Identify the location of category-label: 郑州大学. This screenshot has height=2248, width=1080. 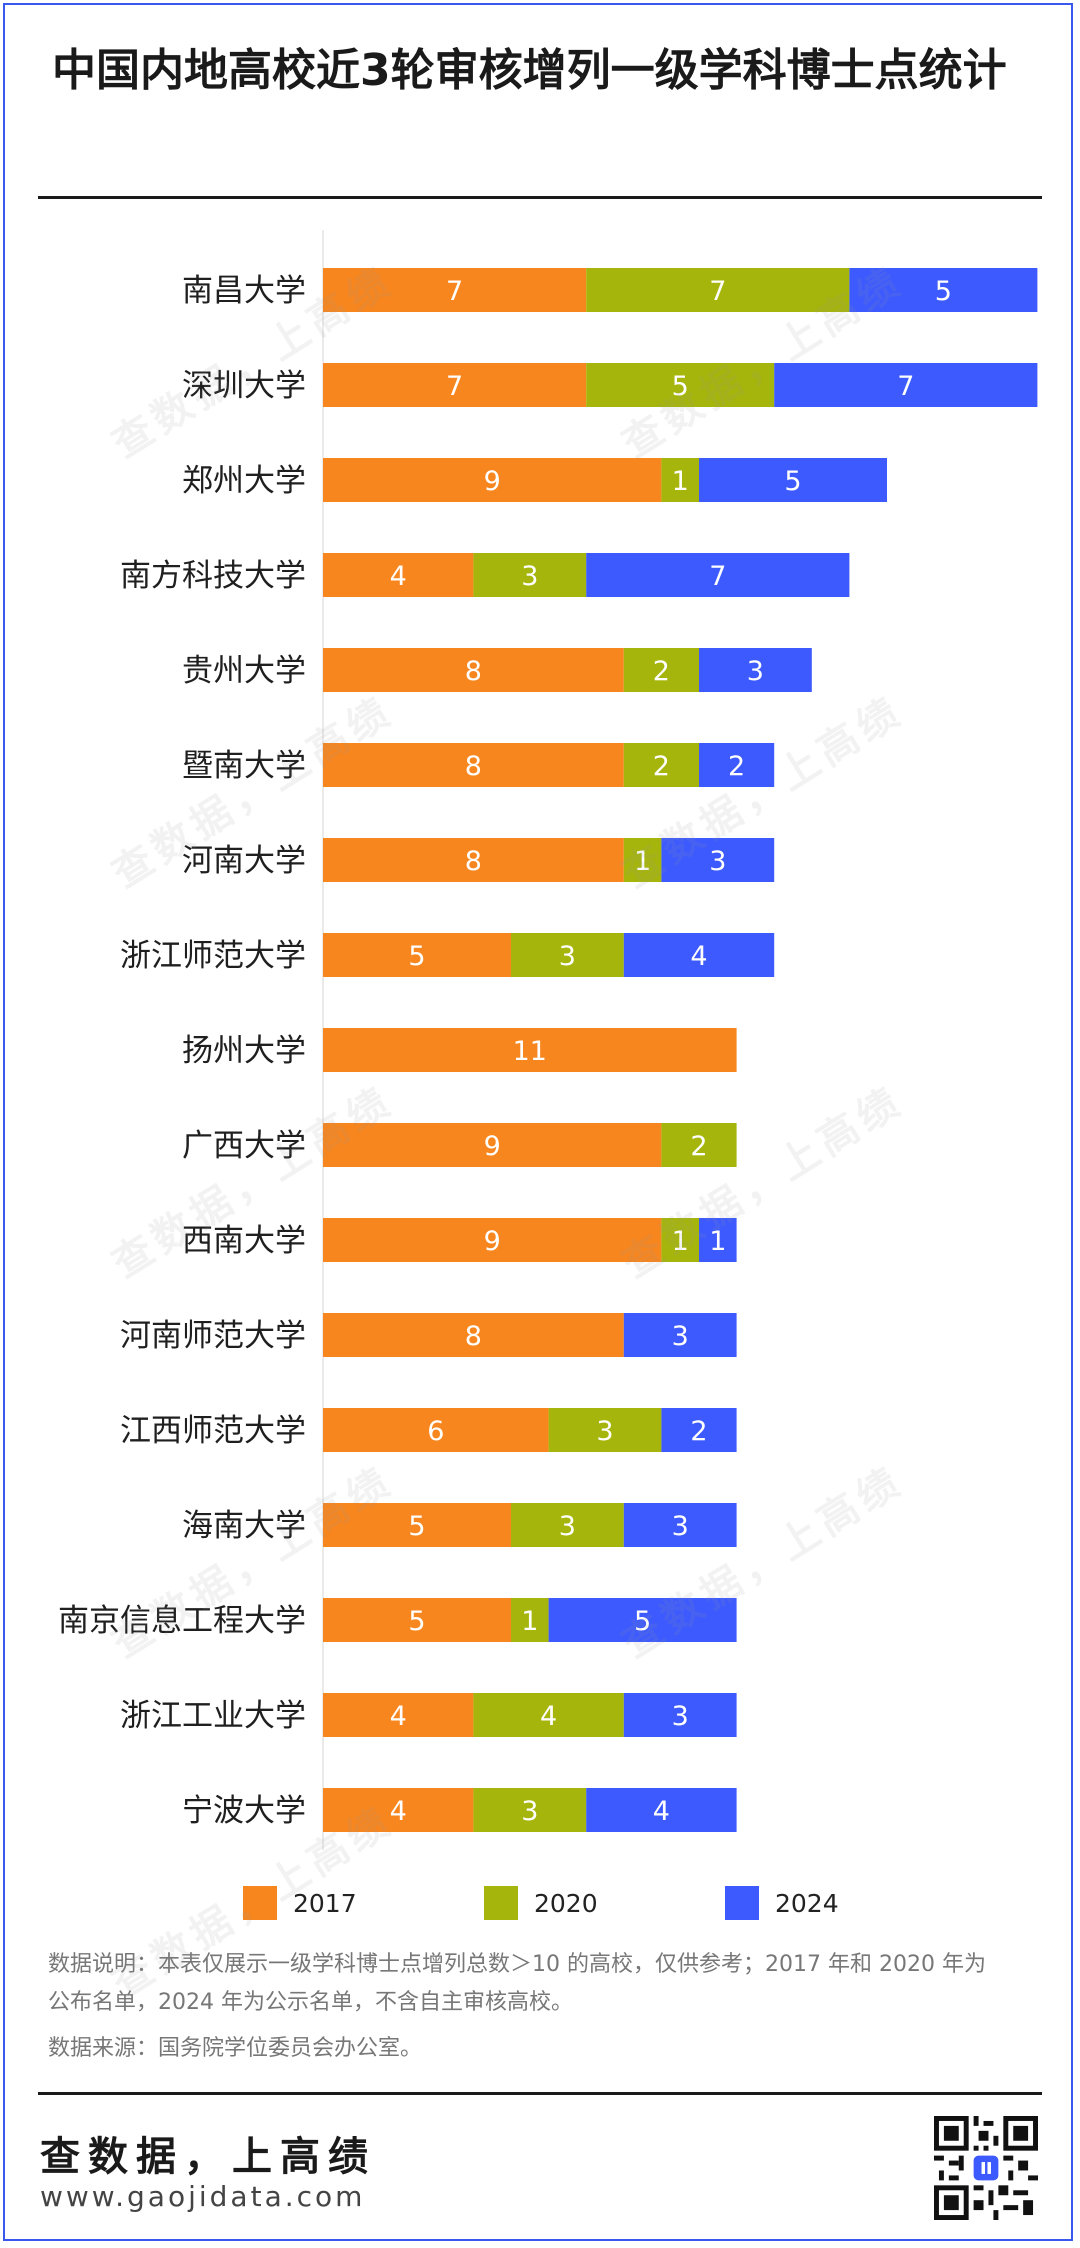
(244, 481).